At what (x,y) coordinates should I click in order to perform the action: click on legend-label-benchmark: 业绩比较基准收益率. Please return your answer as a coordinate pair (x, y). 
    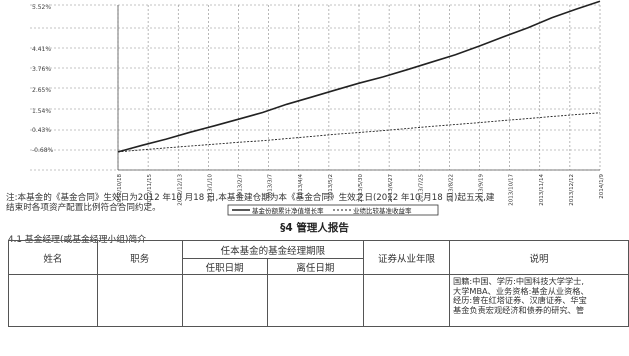
    Looking at the image, I should click on (382, 210).